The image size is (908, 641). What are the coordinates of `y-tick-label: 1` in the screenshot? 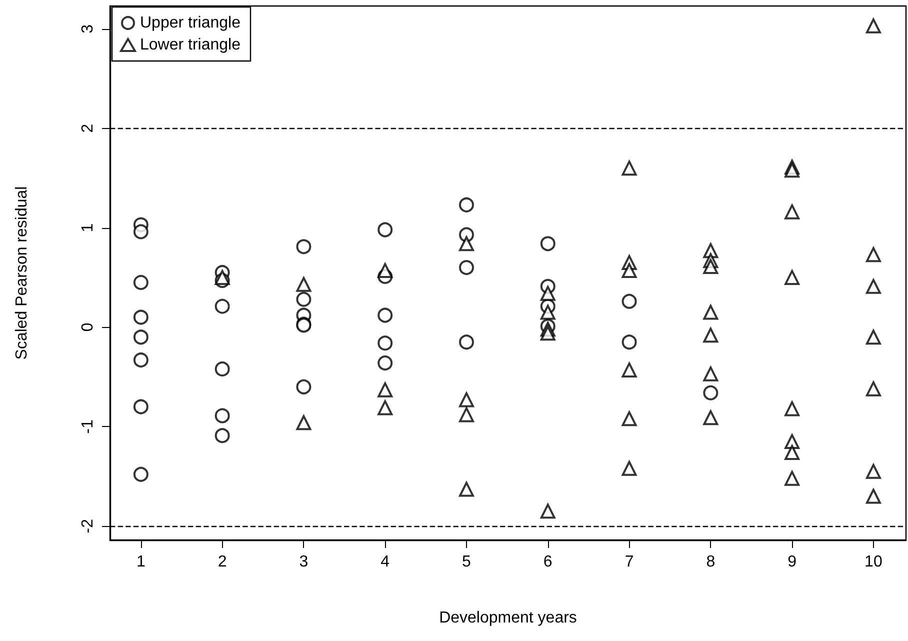 It's located at (88, 227).